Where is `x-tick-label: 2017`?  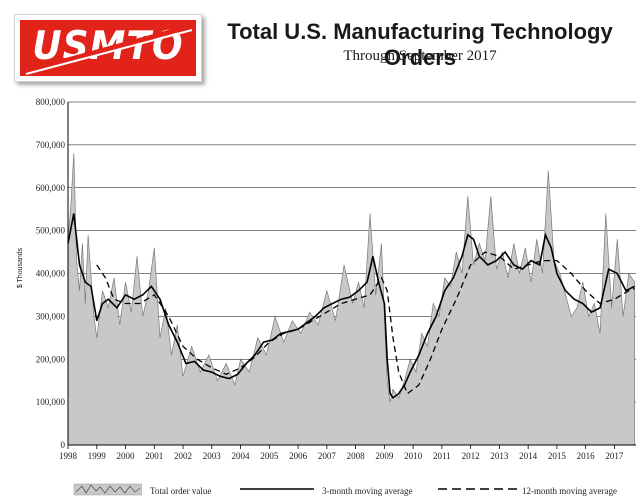 x-tick-label: 2017 is located at coordinates (614, 456).